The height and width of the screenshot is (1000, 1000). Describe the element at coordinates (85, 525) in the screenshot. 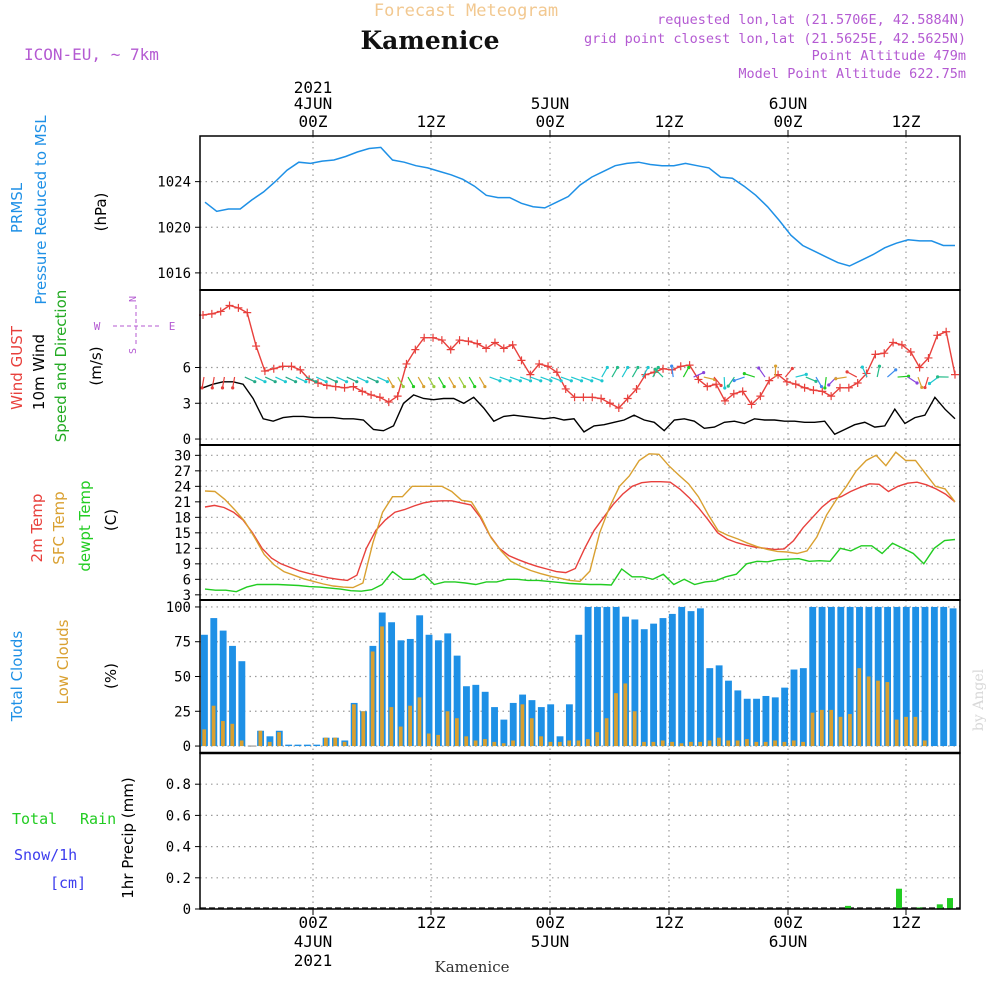

I see `dewpt-label: dewpt Temp` at that location.